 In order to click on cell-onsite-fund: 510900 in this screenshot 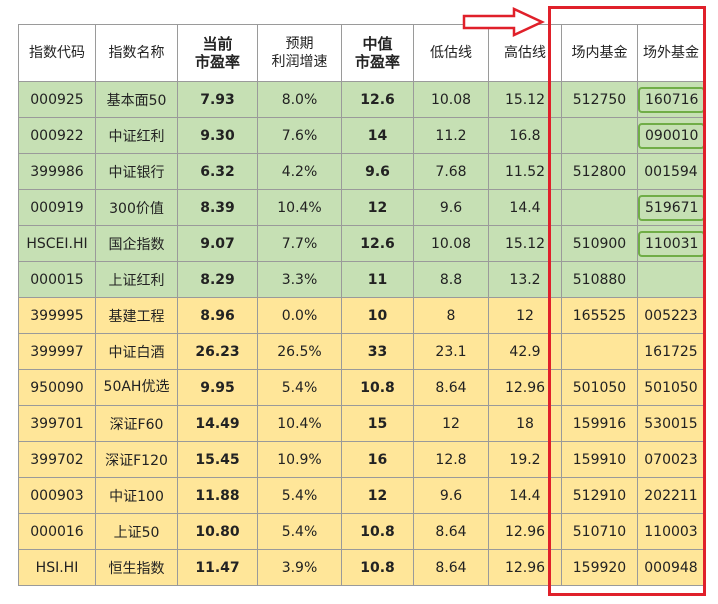, I will do `click(599, 243)`.